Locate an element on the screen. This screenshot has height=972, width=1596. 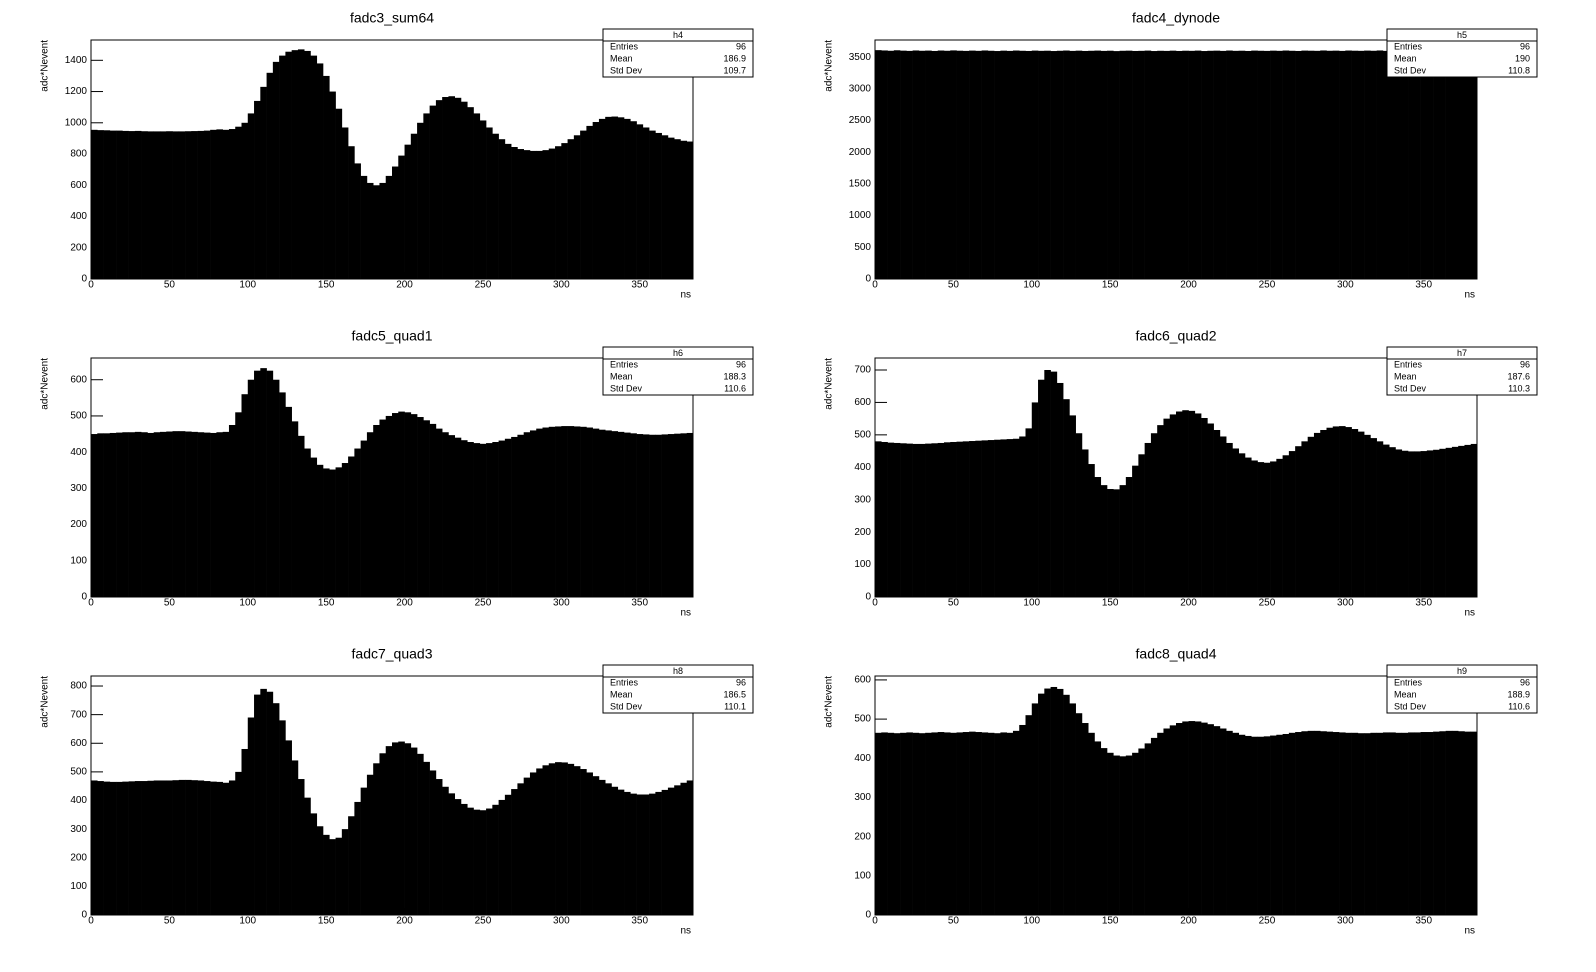
stats-value: 190 is located at coordinates (1522, 58).